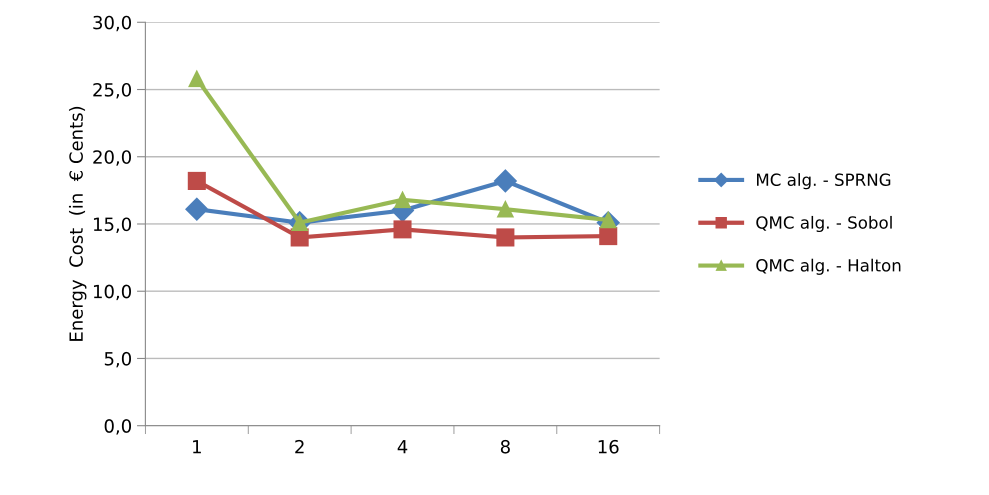 The height and width of the screenshot is (495, 989). Describe the element at coordinates (299, 447) in the screenshot. I see `x-tick-label: 2` at that location.